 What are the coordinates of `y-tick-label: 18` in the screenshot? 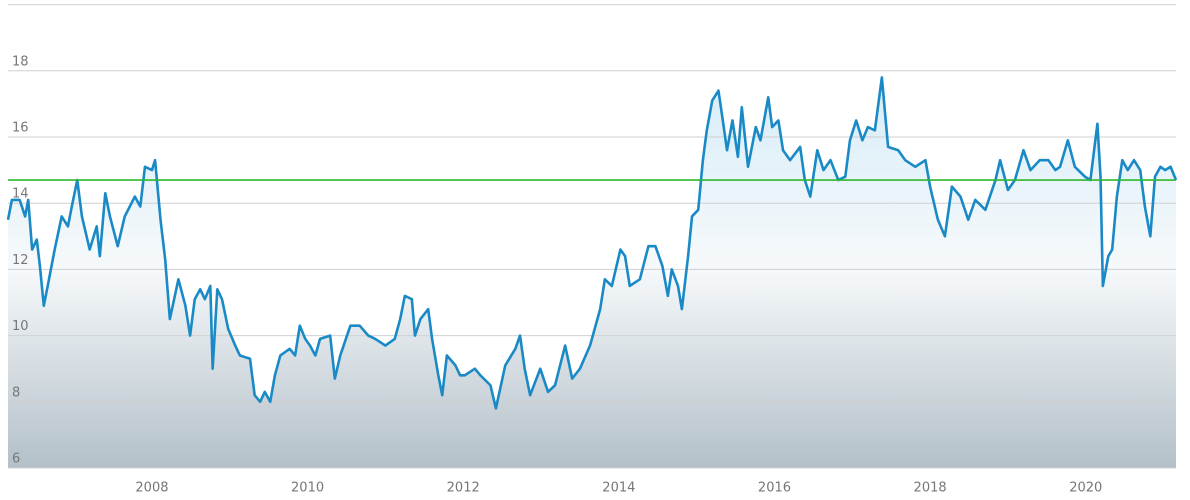 It's located at (20, 61).